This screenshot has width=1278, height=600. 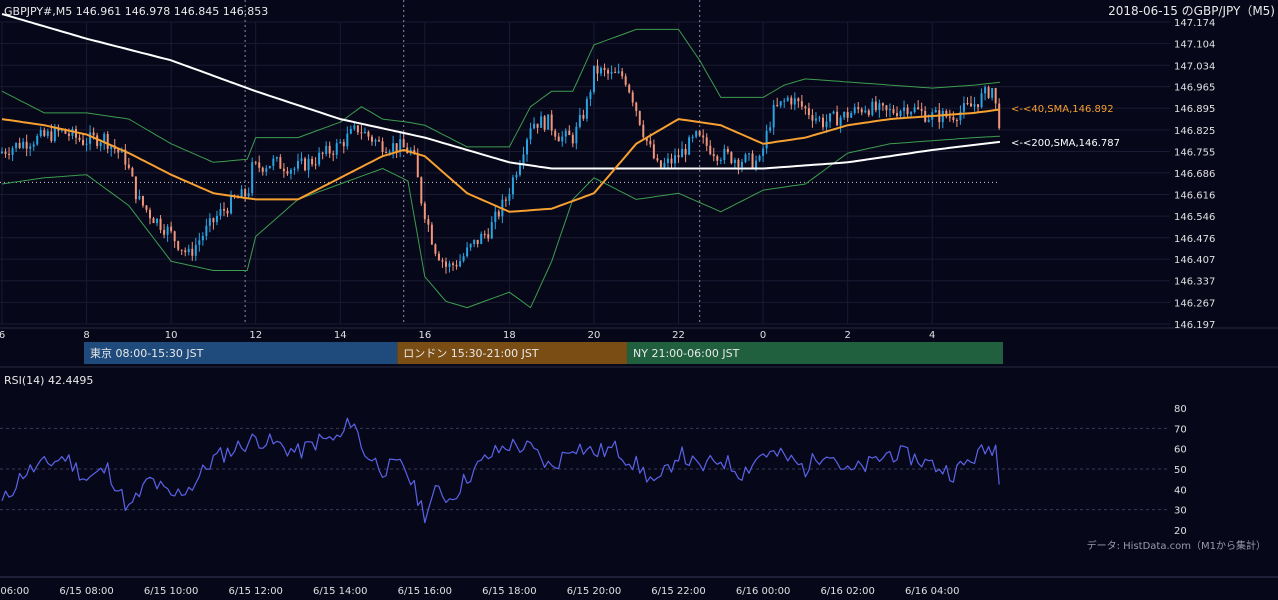 I want to click on time-tick-label: 16, so click(x=424, y=335).